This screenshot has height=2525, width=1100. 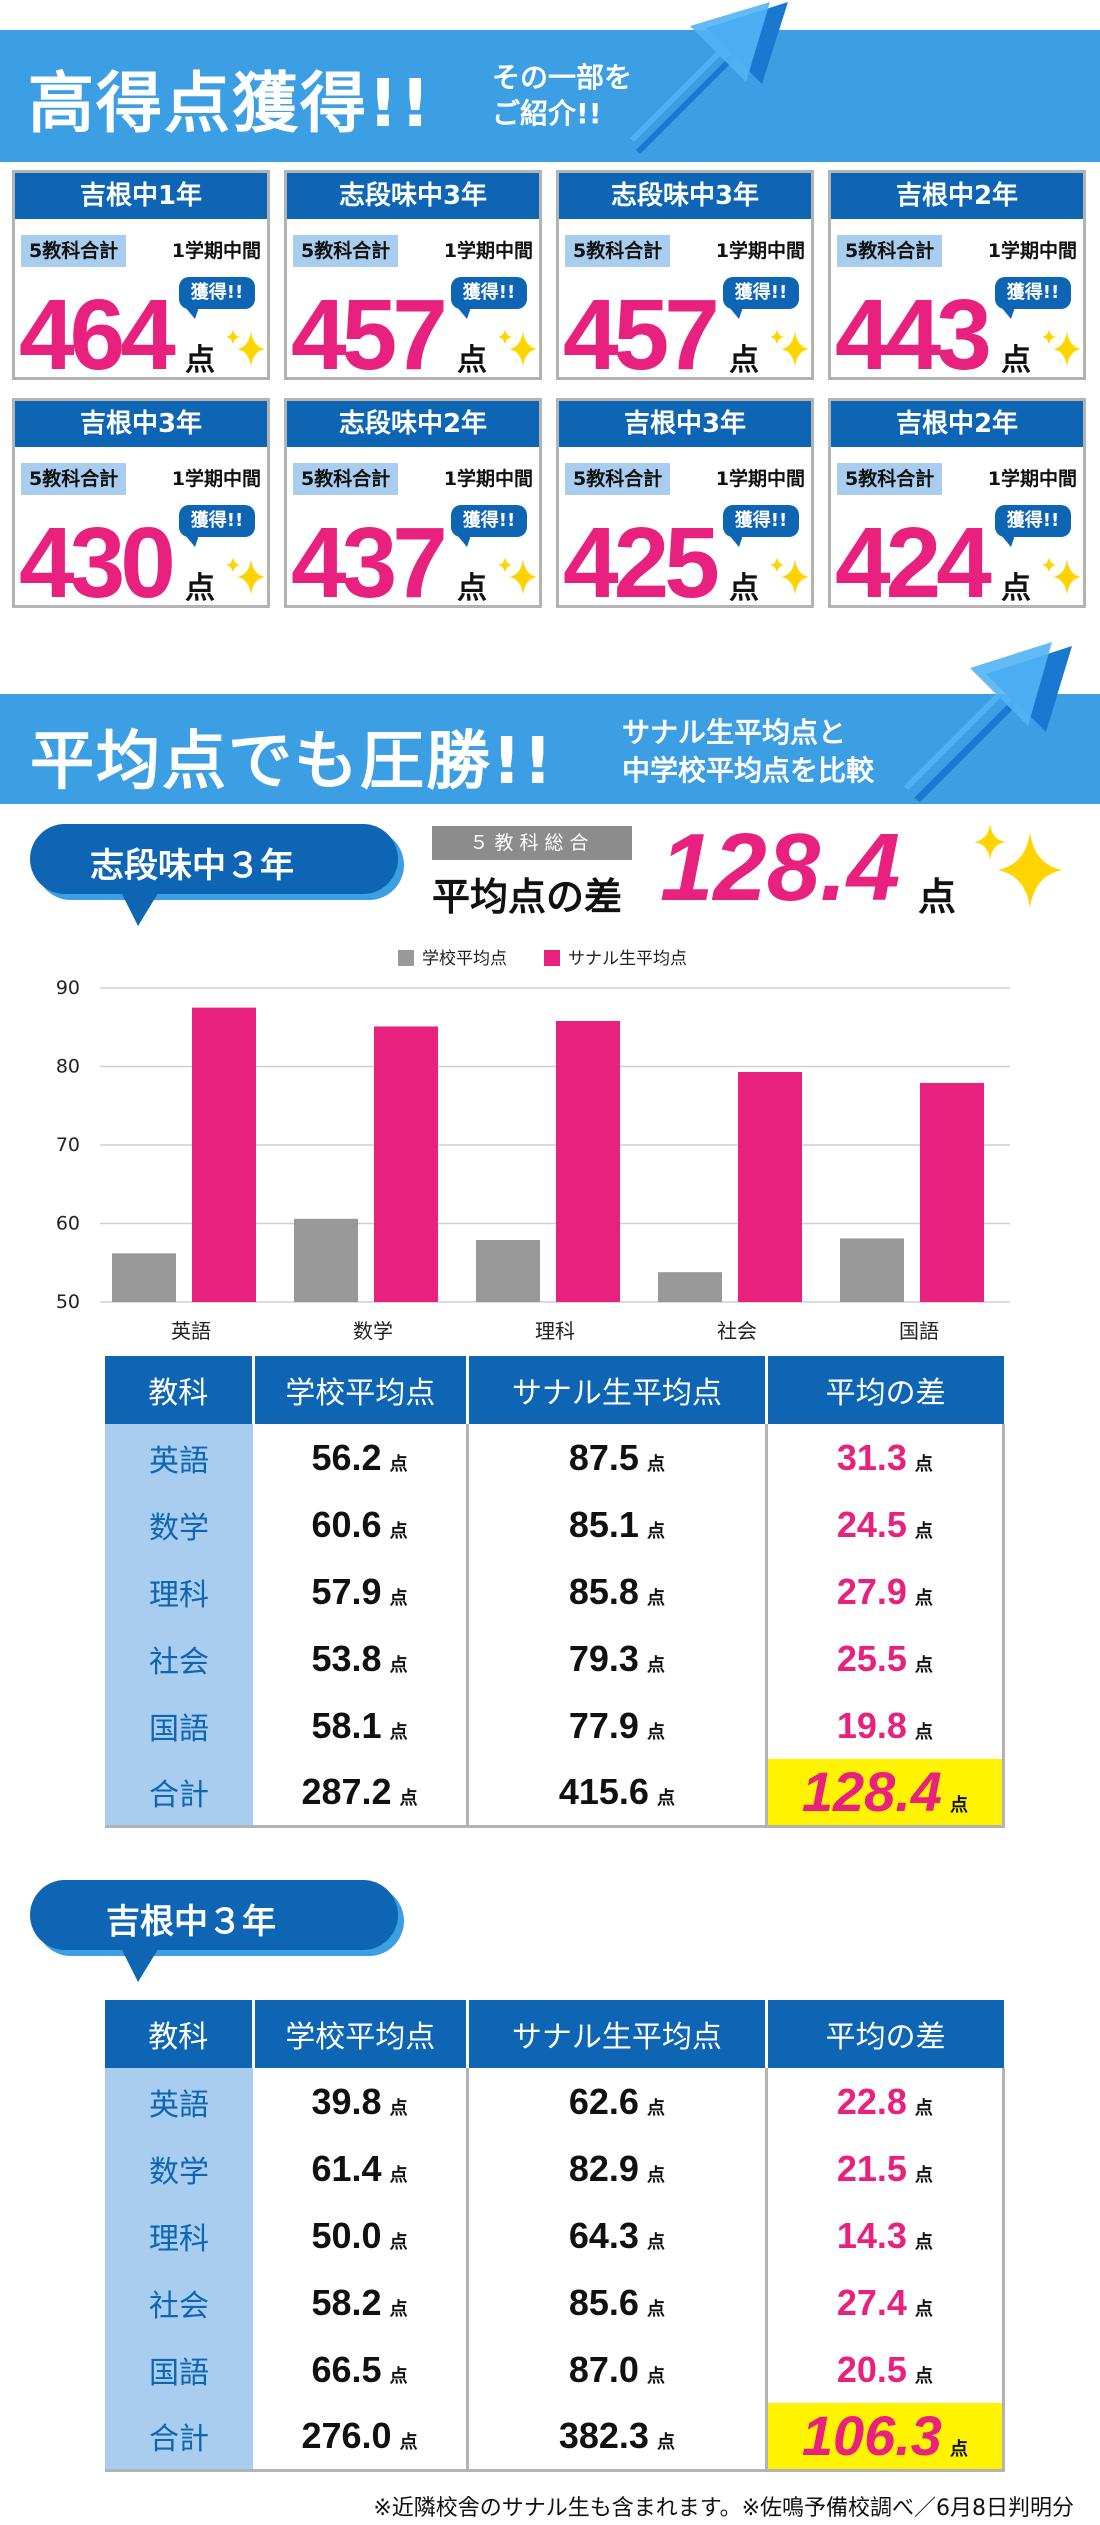 What do you see at coordinates (871, 1591) in the screenshot?
I see `diff-value: 27.9` at bounding box center [871, 1591].